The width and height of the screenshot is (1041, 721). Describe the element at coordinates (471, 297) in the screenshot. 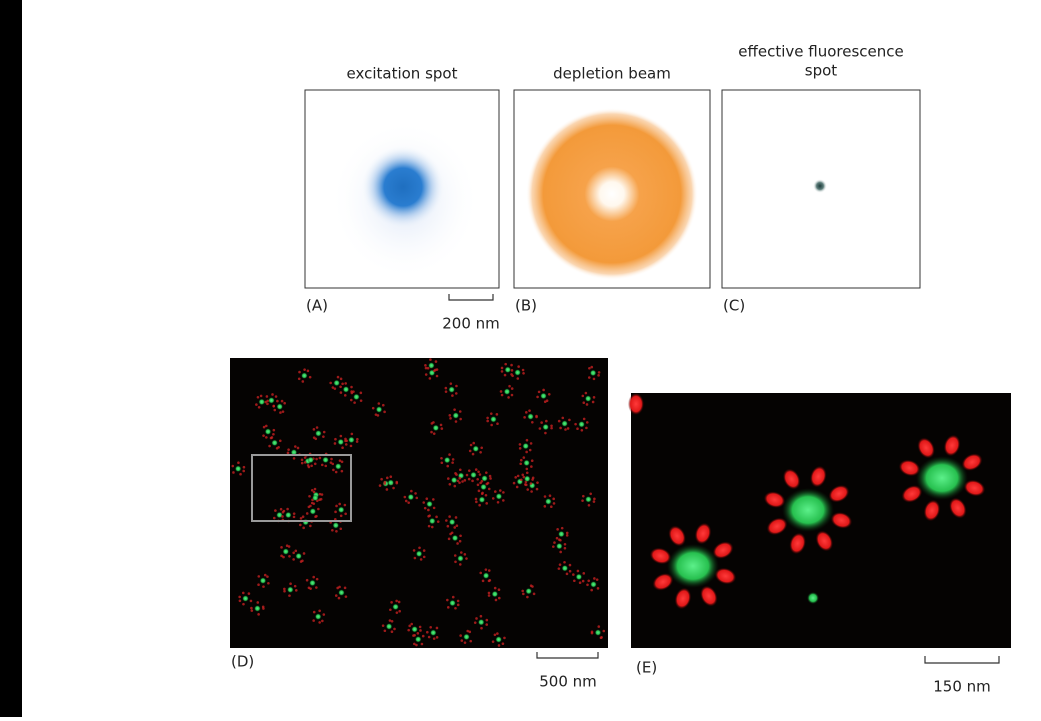

I see `scale-bar` at that location.